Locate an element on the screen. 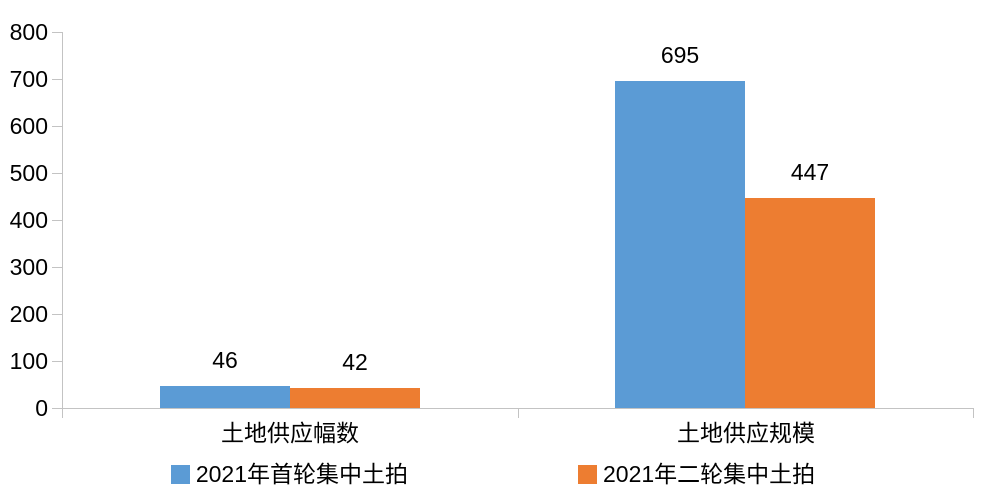 The width and height of the screenshot is (986, 498). y-tick-label: 300 is located at coordinates (28, 267).